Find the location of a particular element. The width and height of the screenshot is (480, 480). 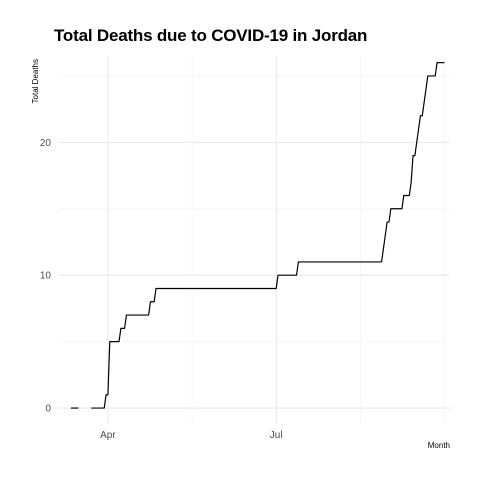

y-tick-label: 0 is located at coordinates (48, 409).